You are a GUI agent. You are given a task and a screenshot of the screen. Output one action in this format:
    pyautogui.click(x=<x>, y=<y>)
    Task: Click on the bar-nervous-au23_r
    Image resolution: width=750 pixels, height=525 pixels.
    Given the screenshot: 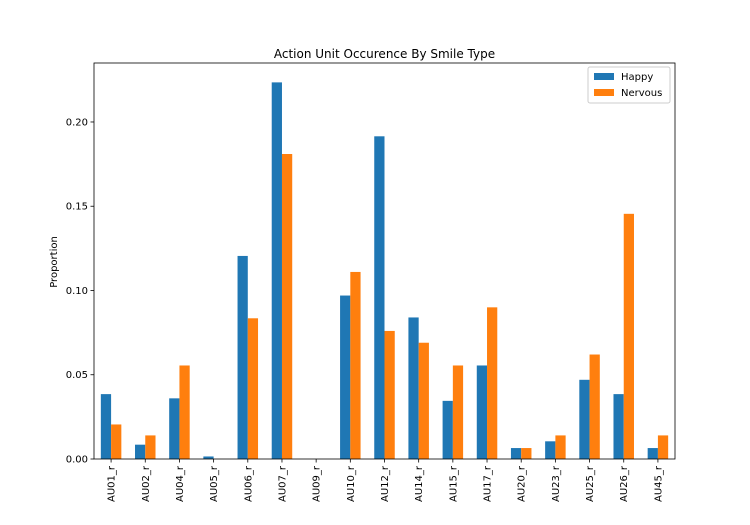 What is the action you would take?
    pyautogui.click(x=560, y=447)
    